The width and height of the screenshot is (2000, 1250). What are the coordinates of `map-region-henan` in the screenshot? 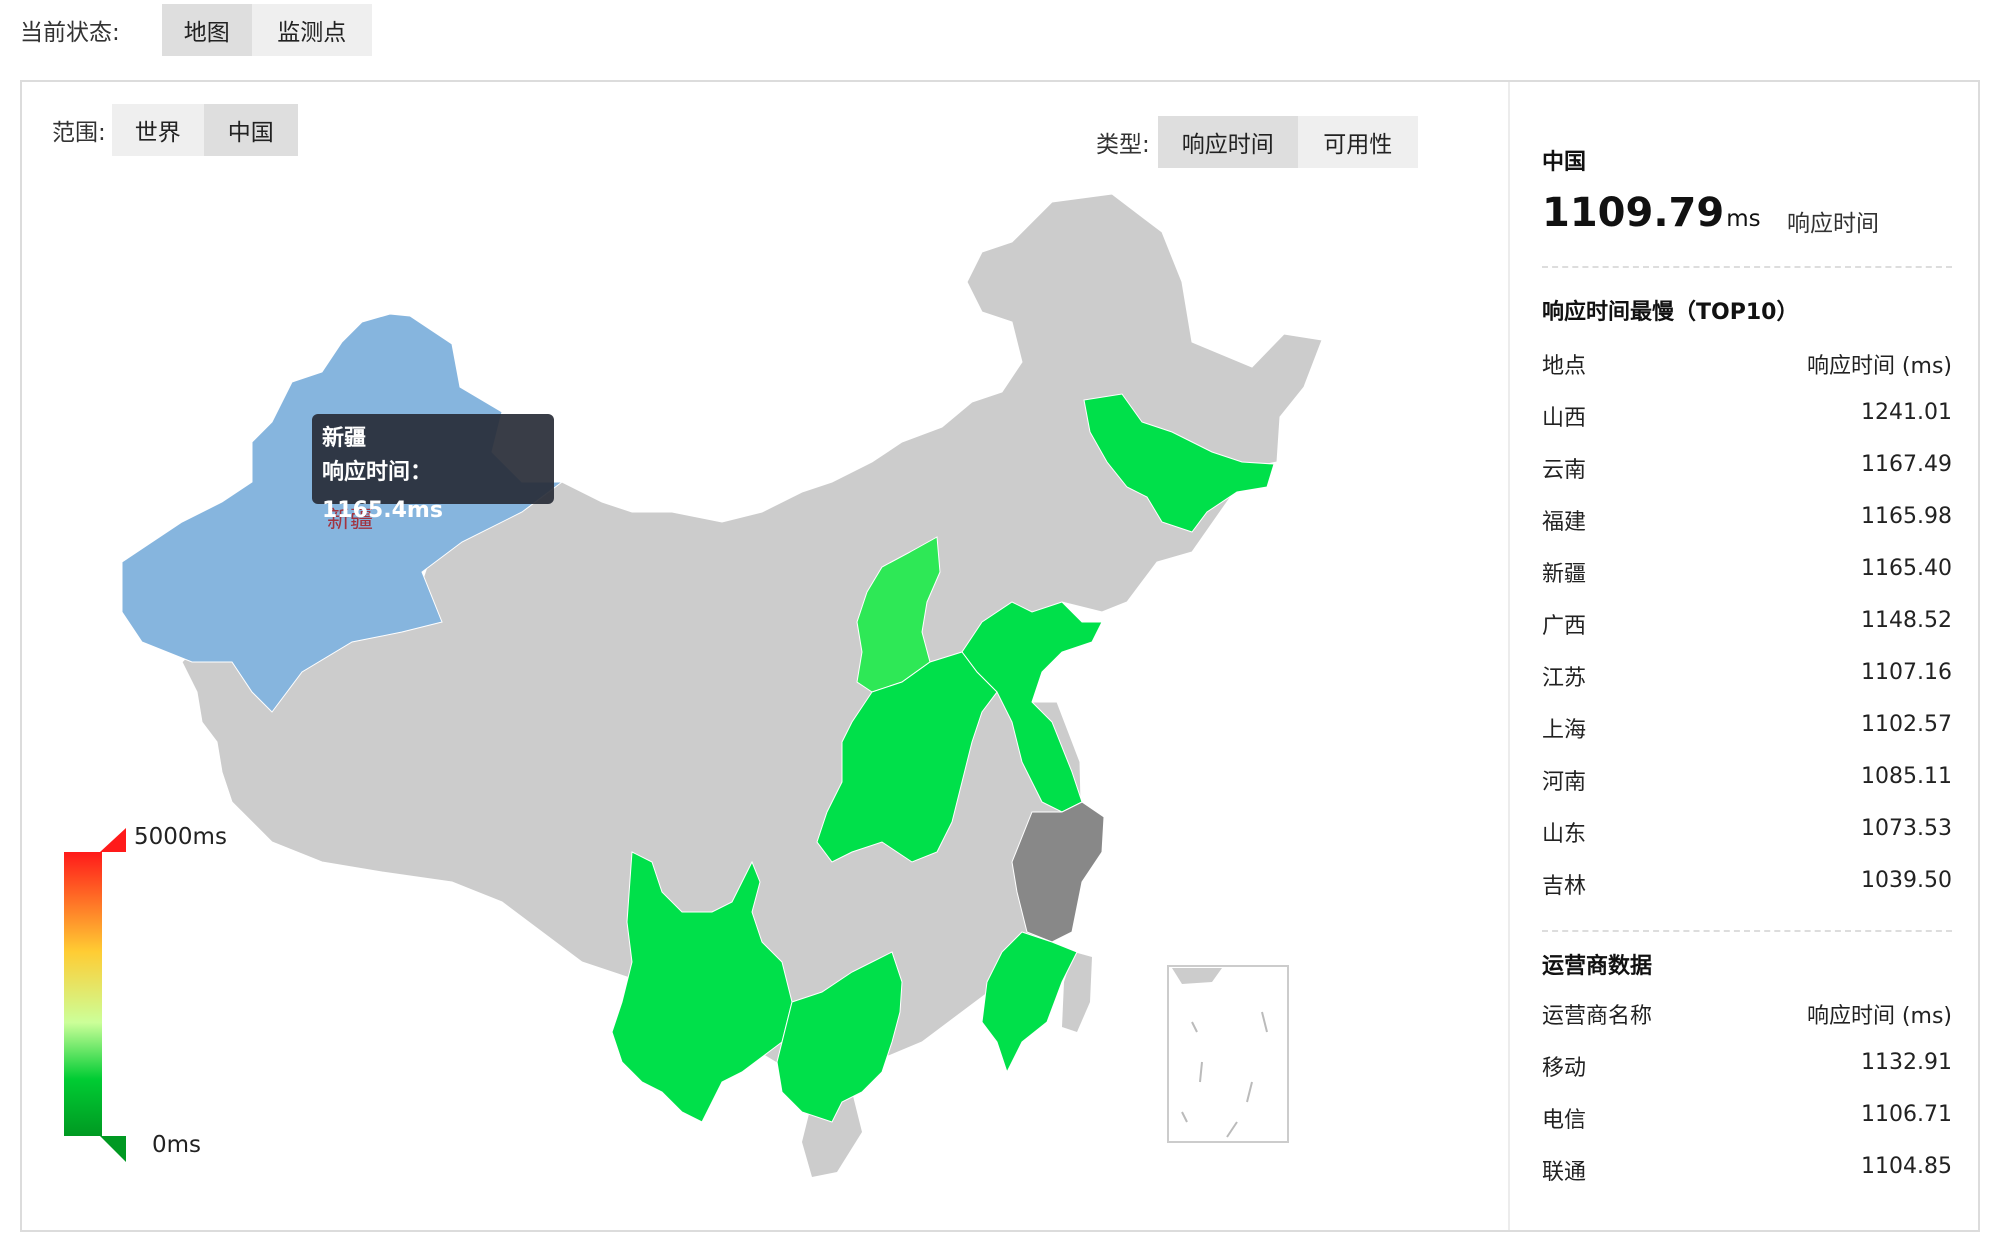 It's located at (907, 757).